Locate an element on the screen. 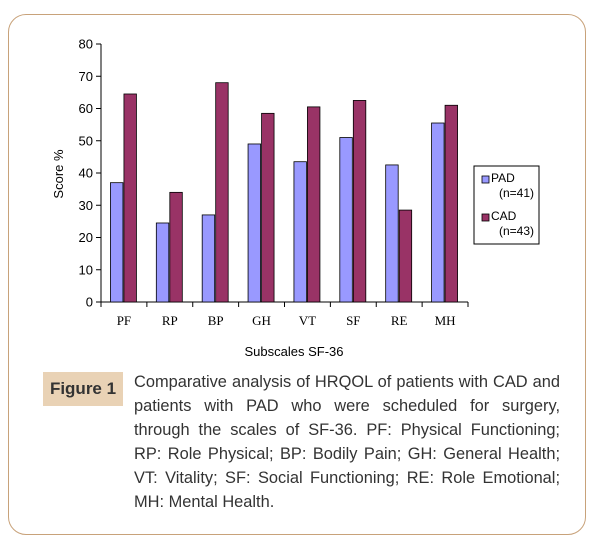 This screenshot has height=545, width=599. y-axis-ticks: 0 10 20 30 40 50 60 70 80 is located at coordinates (90, 173).